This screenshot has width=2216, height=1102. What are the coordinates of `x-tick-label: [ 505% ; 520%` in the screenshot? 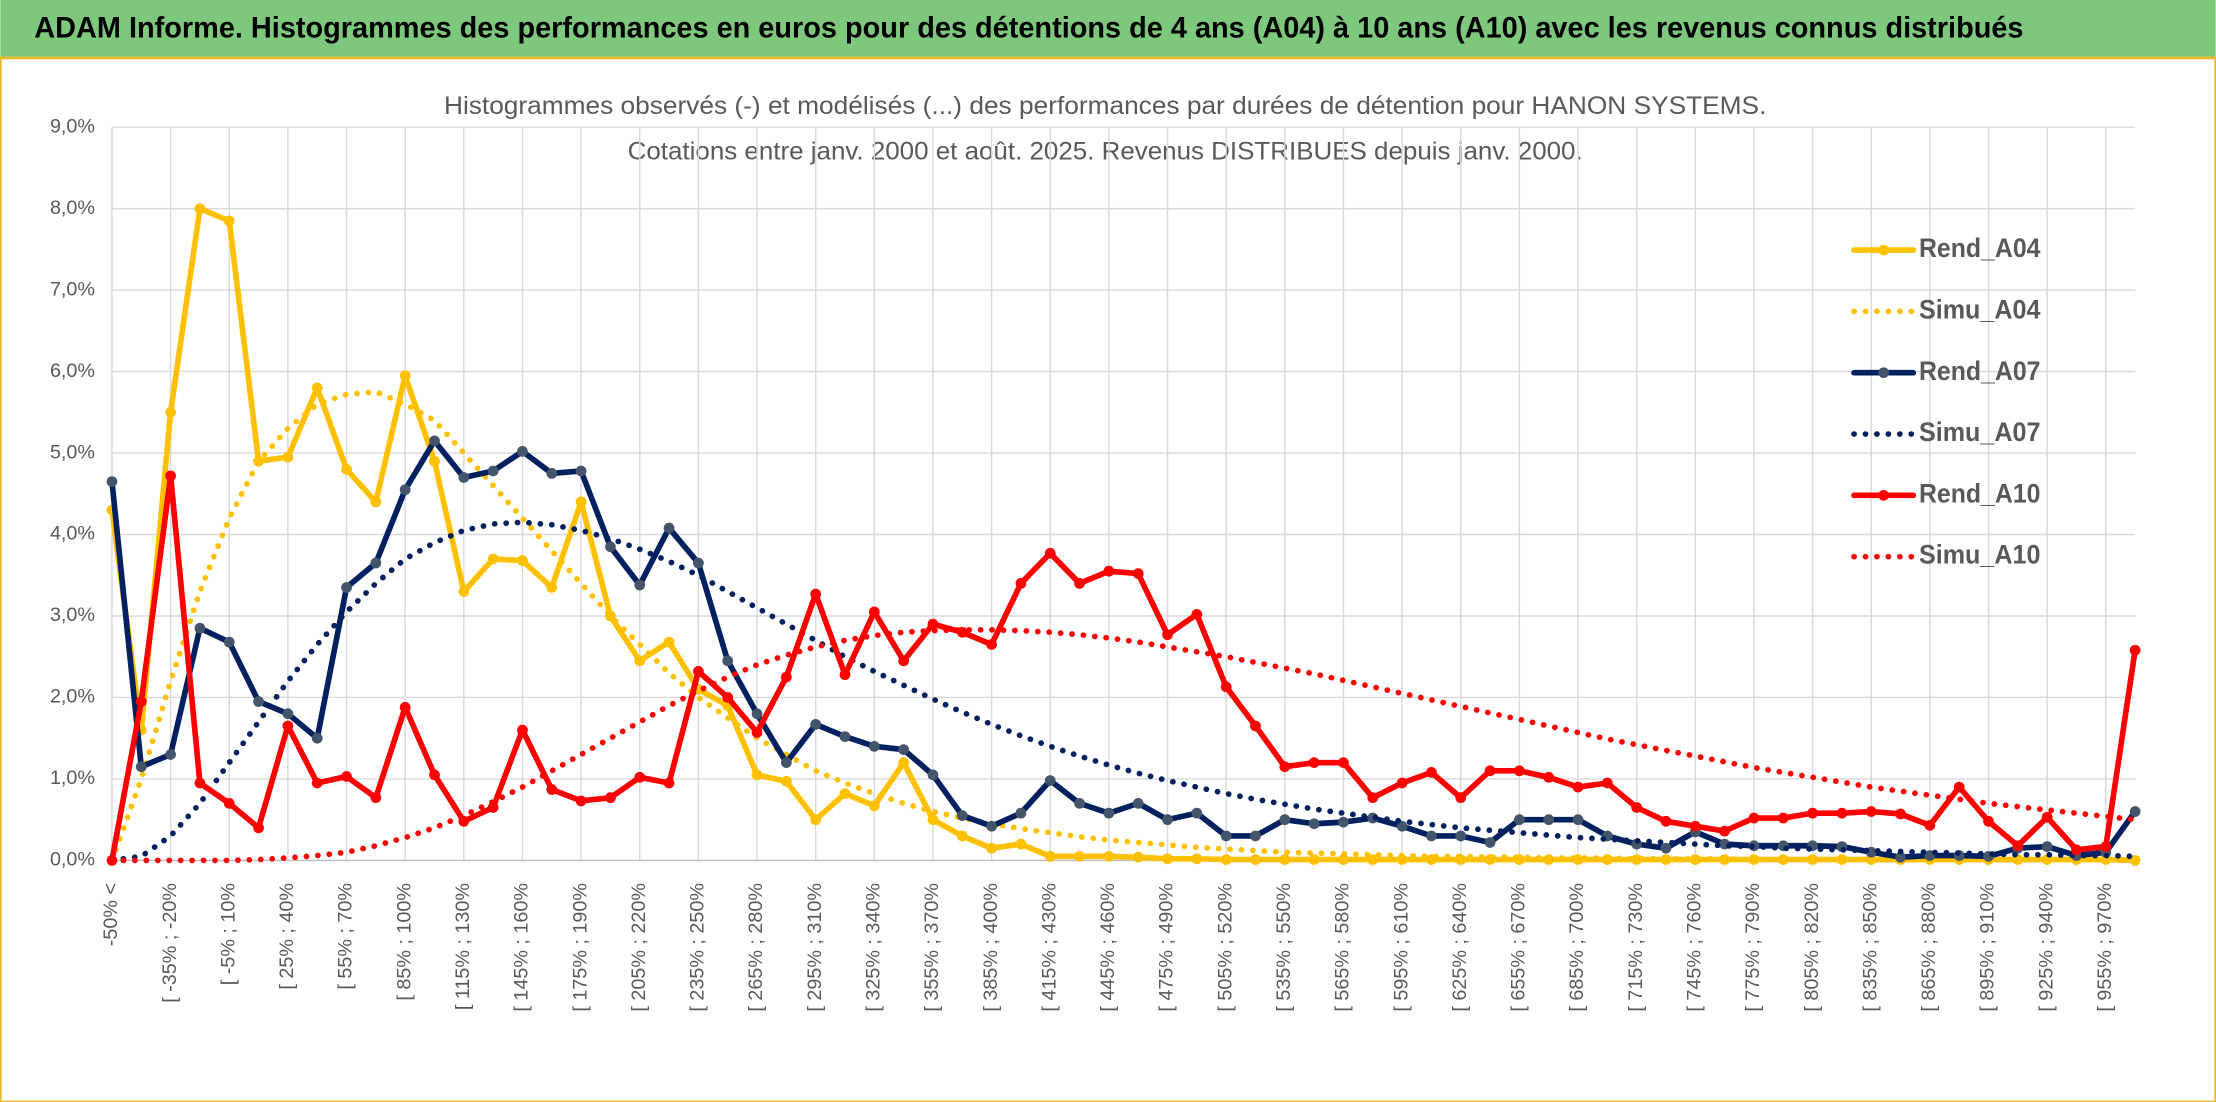 It's located at (1225, 947).